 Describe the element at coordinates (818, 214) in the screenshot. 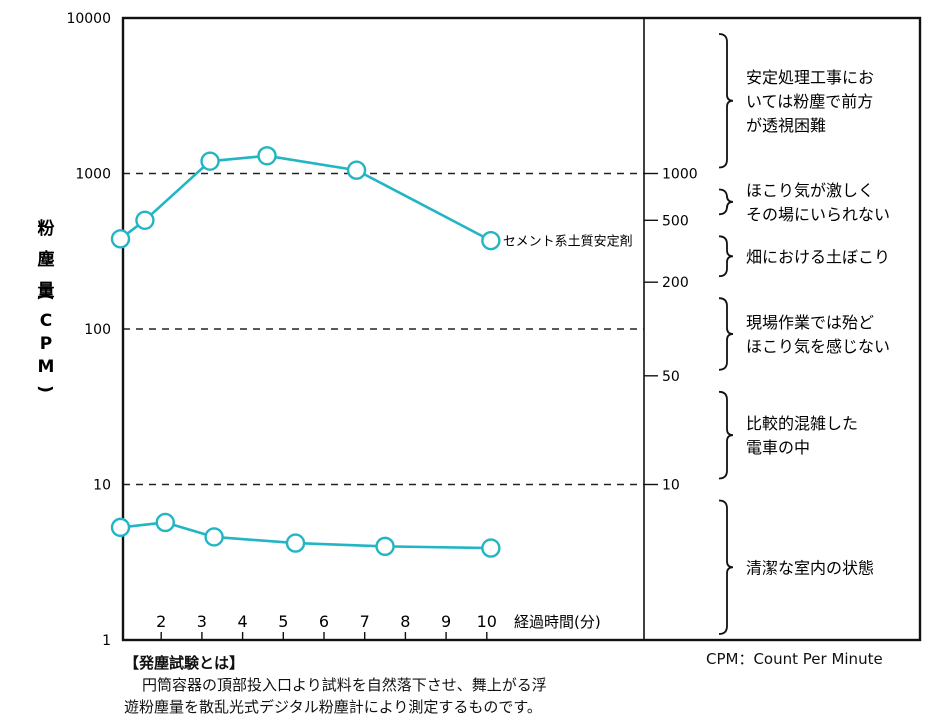

I see `band-description: その場にいられない` at that location.